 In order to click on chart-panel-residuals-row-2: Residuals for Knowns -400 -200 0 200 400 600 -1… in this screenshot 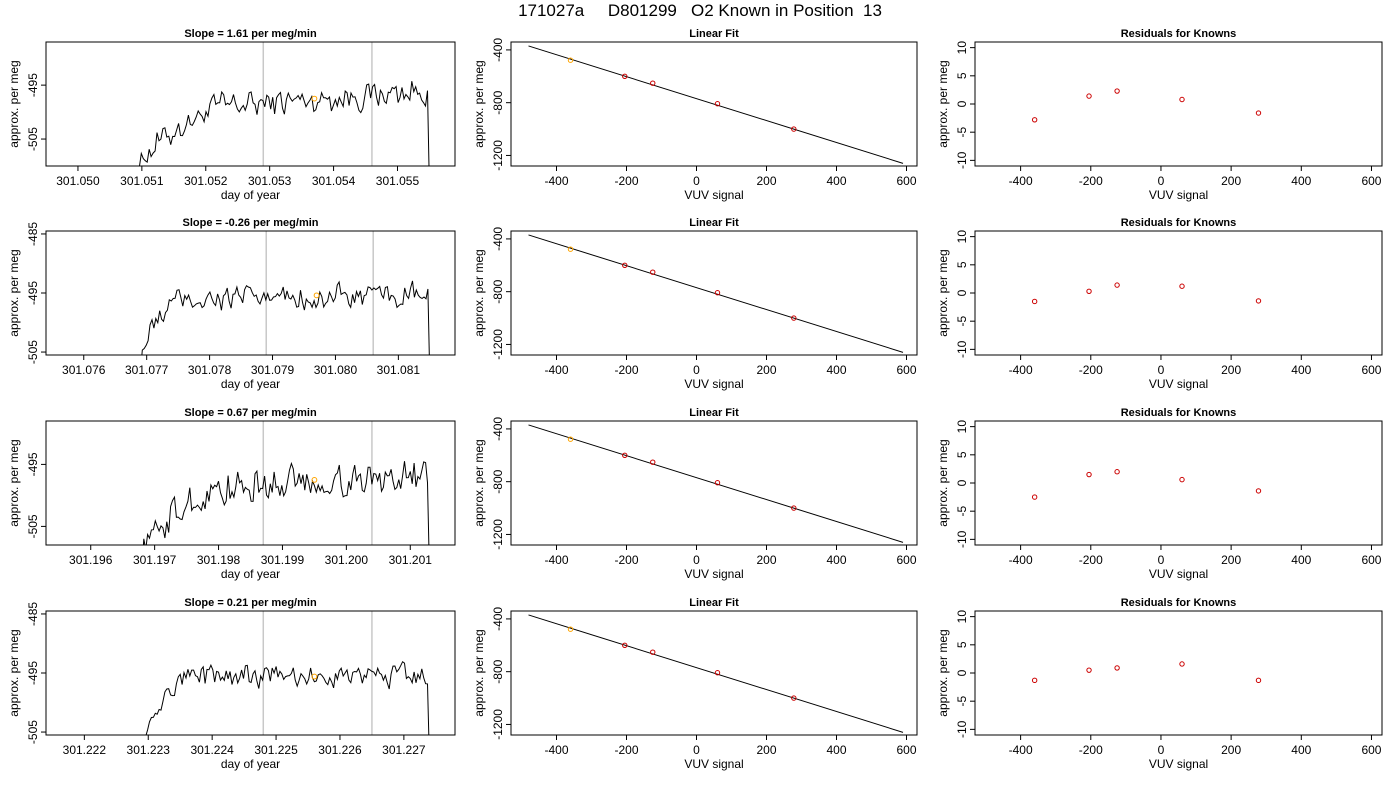, I will do `click(1159, 304)`.